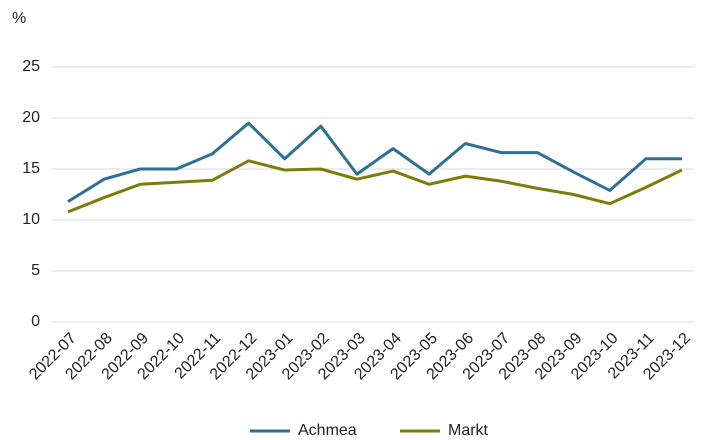  I want to click on legend-label: Markt, so click(468, 430).